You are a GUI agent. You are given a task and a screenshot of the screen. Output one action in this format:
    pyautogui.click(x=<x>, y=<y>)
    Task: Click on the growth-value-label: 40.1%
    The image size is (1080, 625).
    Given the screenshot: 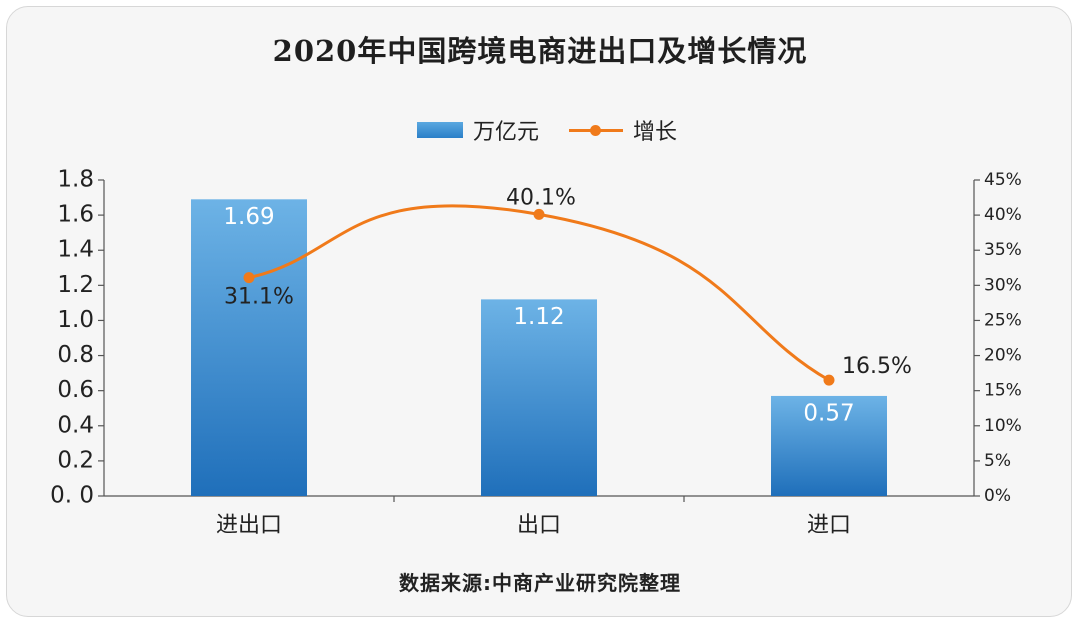 What is the action you would take?
    pyautogui.click(x=541, y=197)
    